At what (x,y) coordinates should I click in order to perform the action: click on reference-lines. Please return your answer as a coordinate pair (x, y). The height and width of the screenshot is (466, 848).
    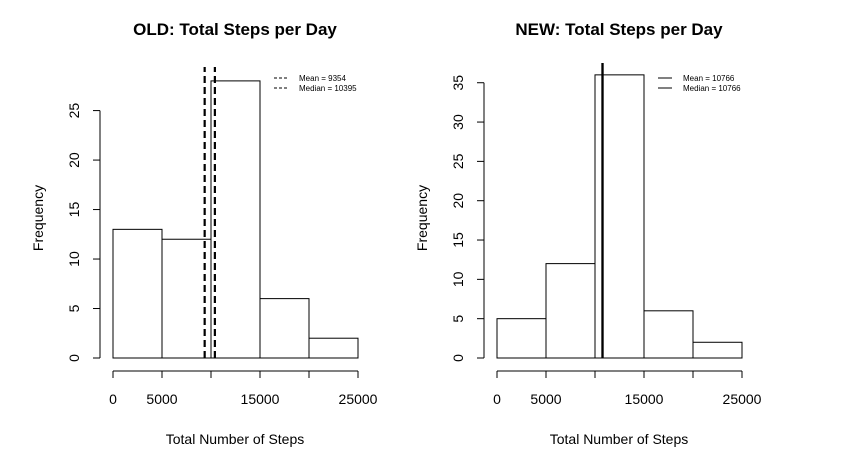
    Looking at the image, I should click on (209, 212).